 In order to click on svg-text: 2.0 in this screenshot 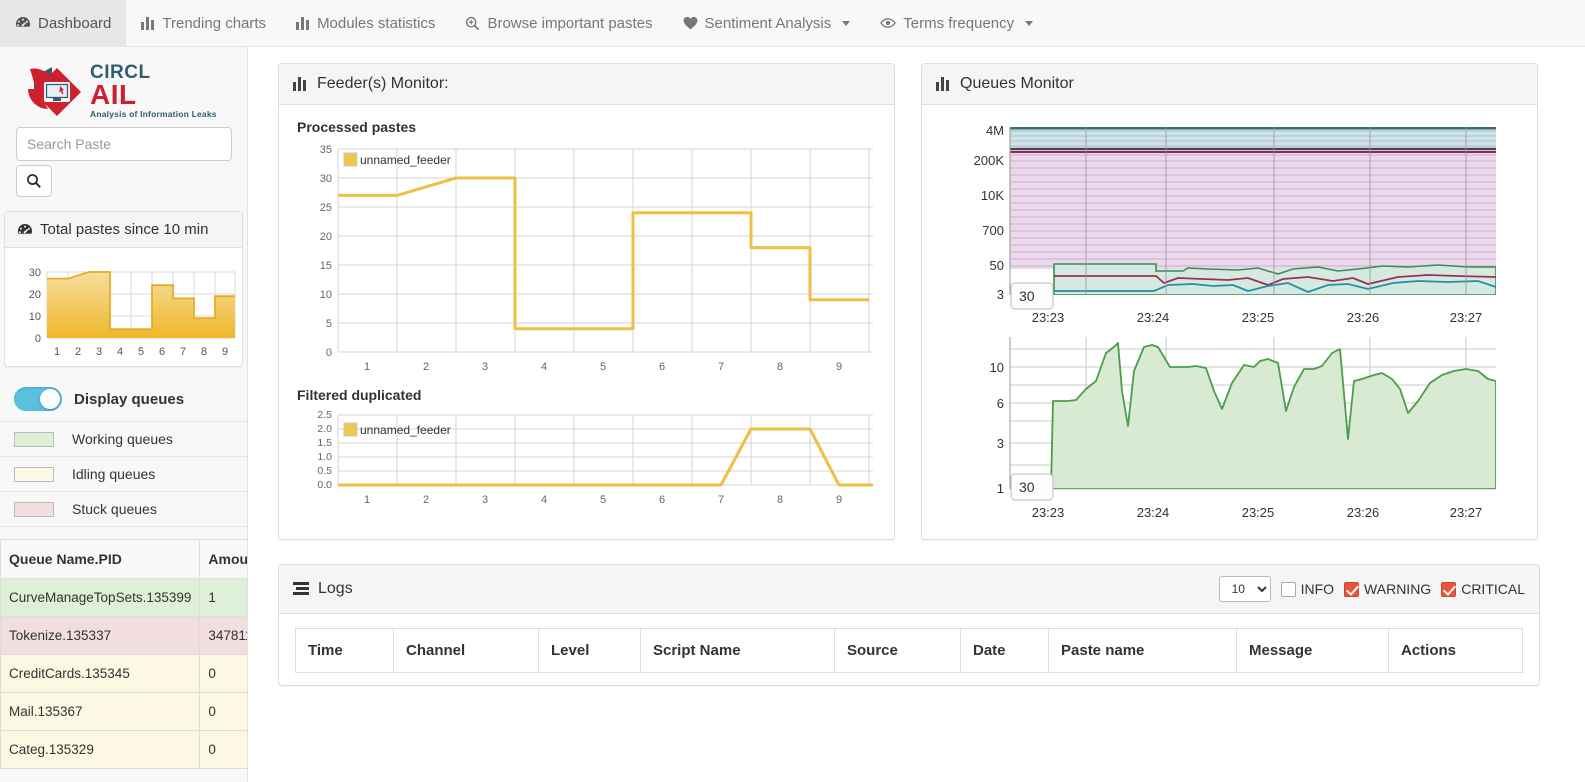, I will do `click(324, 429)`.